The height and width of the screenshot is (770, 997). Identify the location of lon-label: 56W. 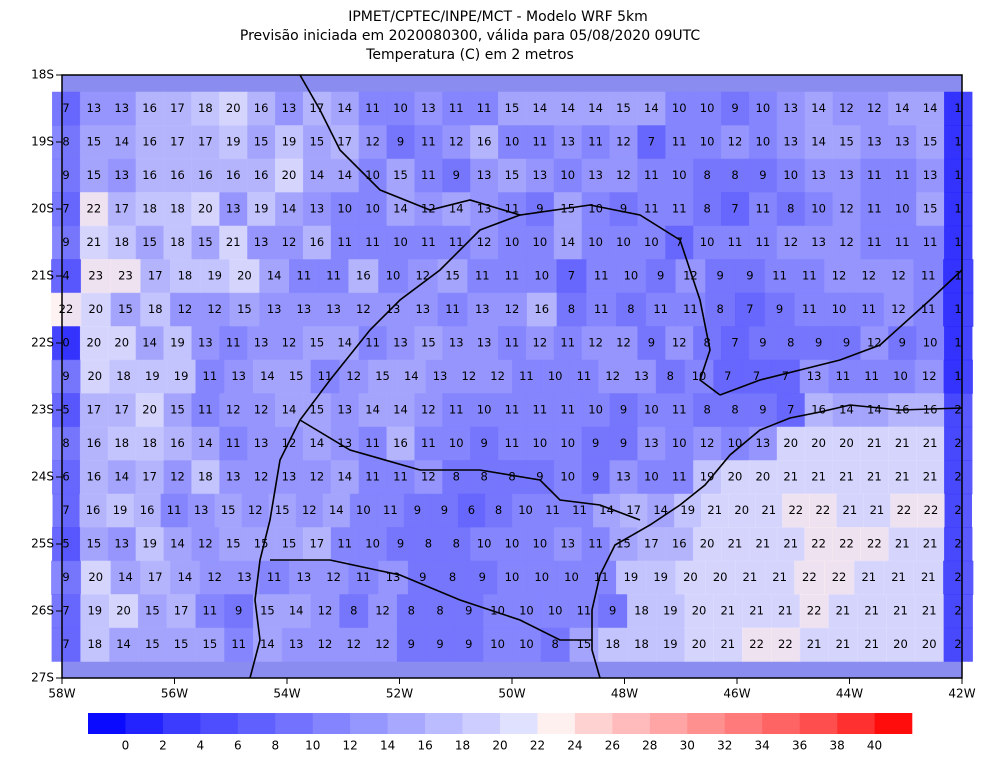
(174, 694).